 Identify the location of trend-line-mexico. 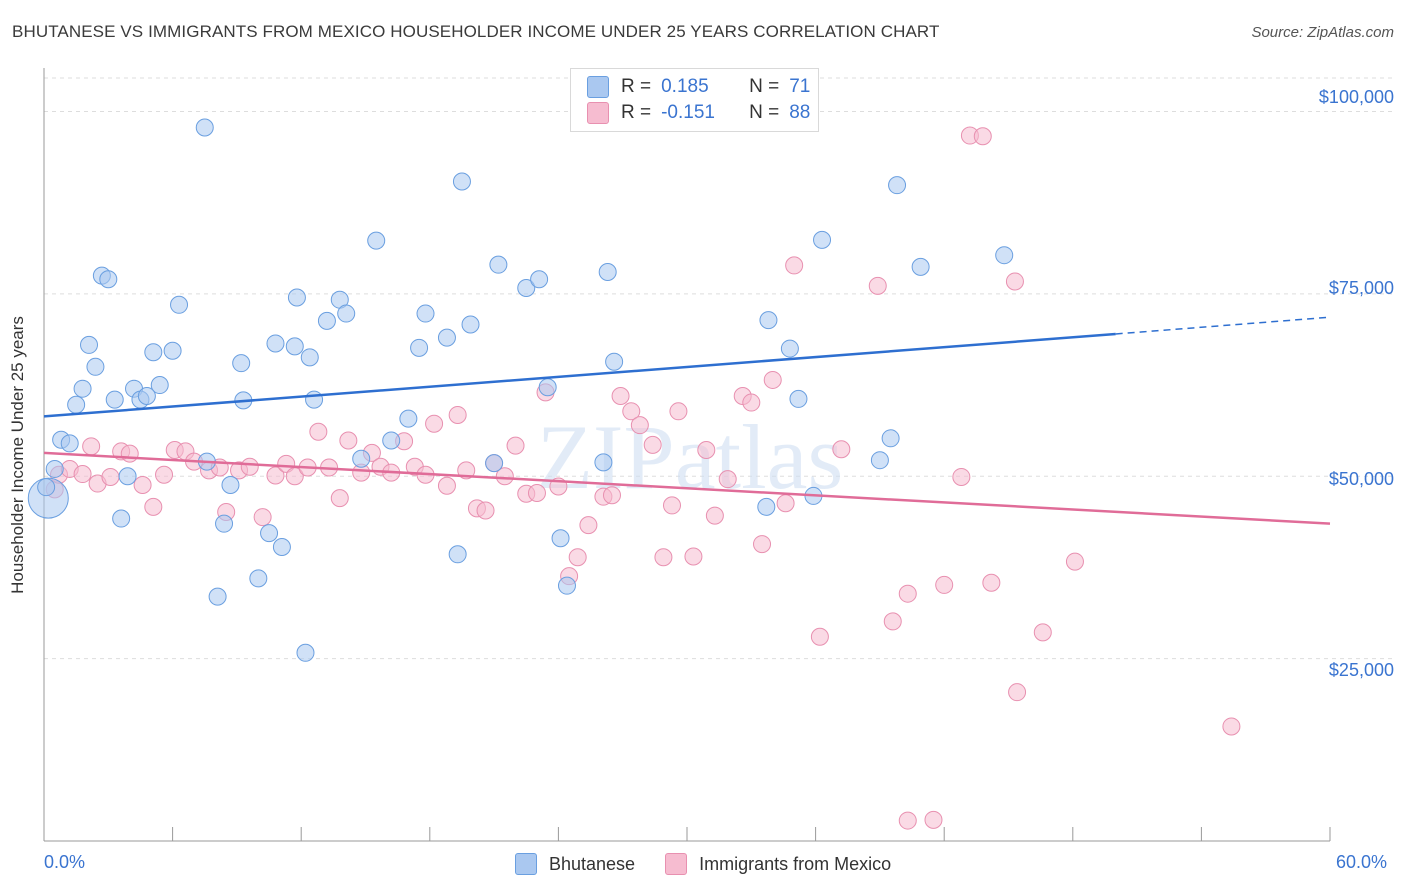
(687, 488).